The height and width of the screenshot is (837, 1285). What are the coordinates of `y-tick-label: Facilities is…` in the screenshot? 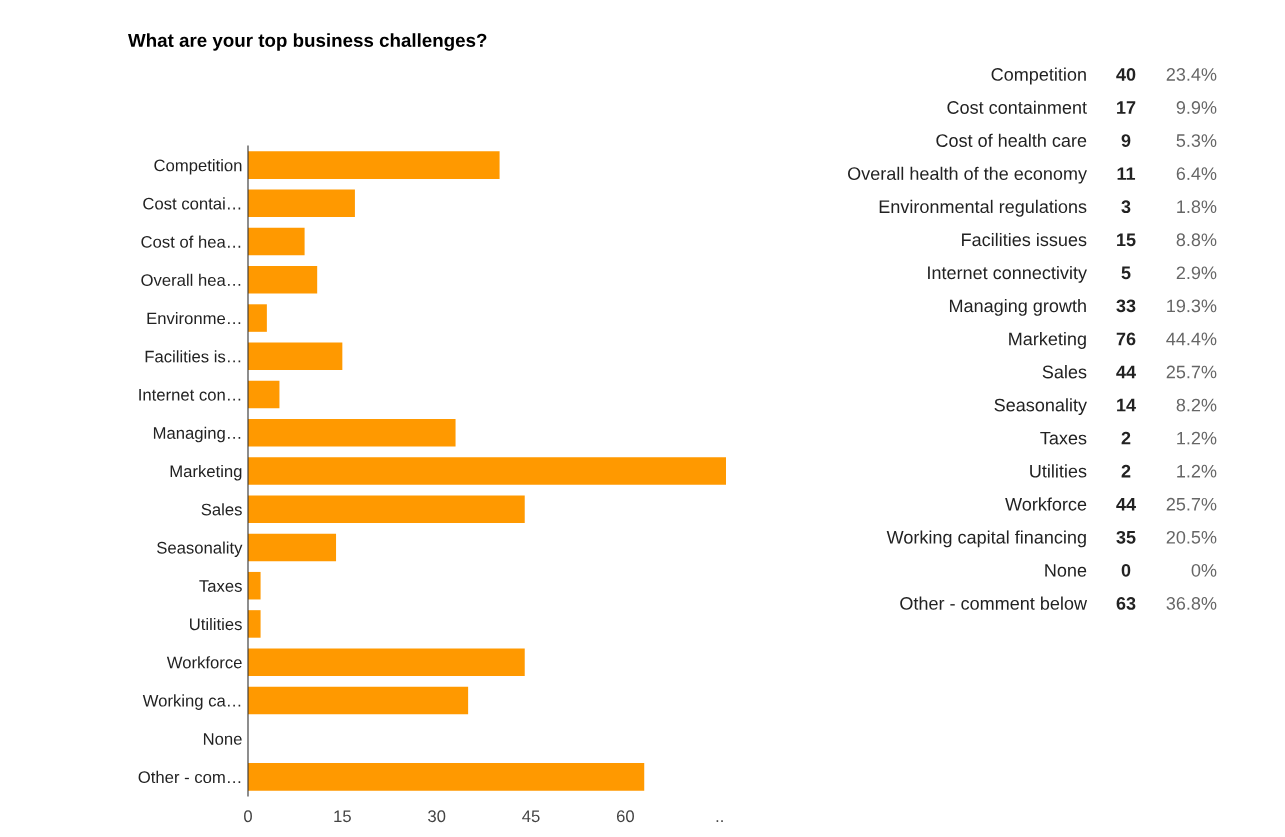 It's located at (193, 356).